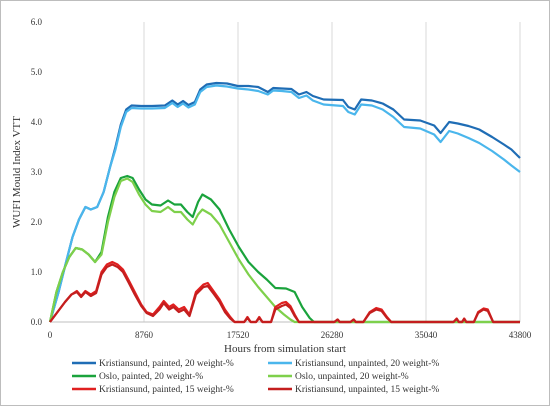 The height and width of the screenshot is (406, 550). Describe the element at coordinates (367, 364) in the screenshot. I see `legend-label: Kristiansund, unpainted, 20 weight-%` at that location.